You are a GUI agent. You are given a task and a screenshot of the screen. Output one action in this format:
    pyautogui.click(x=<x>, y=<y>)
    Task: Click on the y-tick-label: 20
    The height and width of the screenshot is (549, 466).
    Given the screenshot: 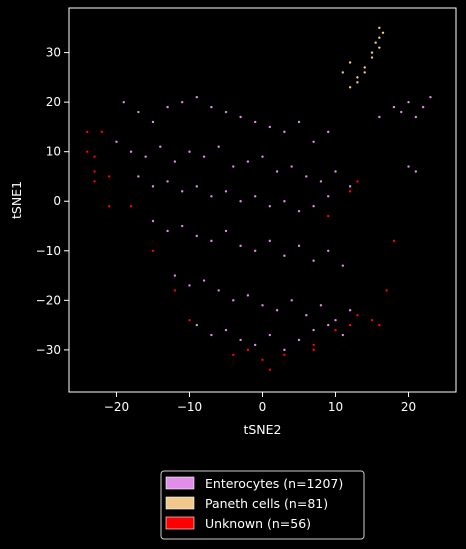 What is the action you would take?
    pyautogui.click(x=53, y=102)
    